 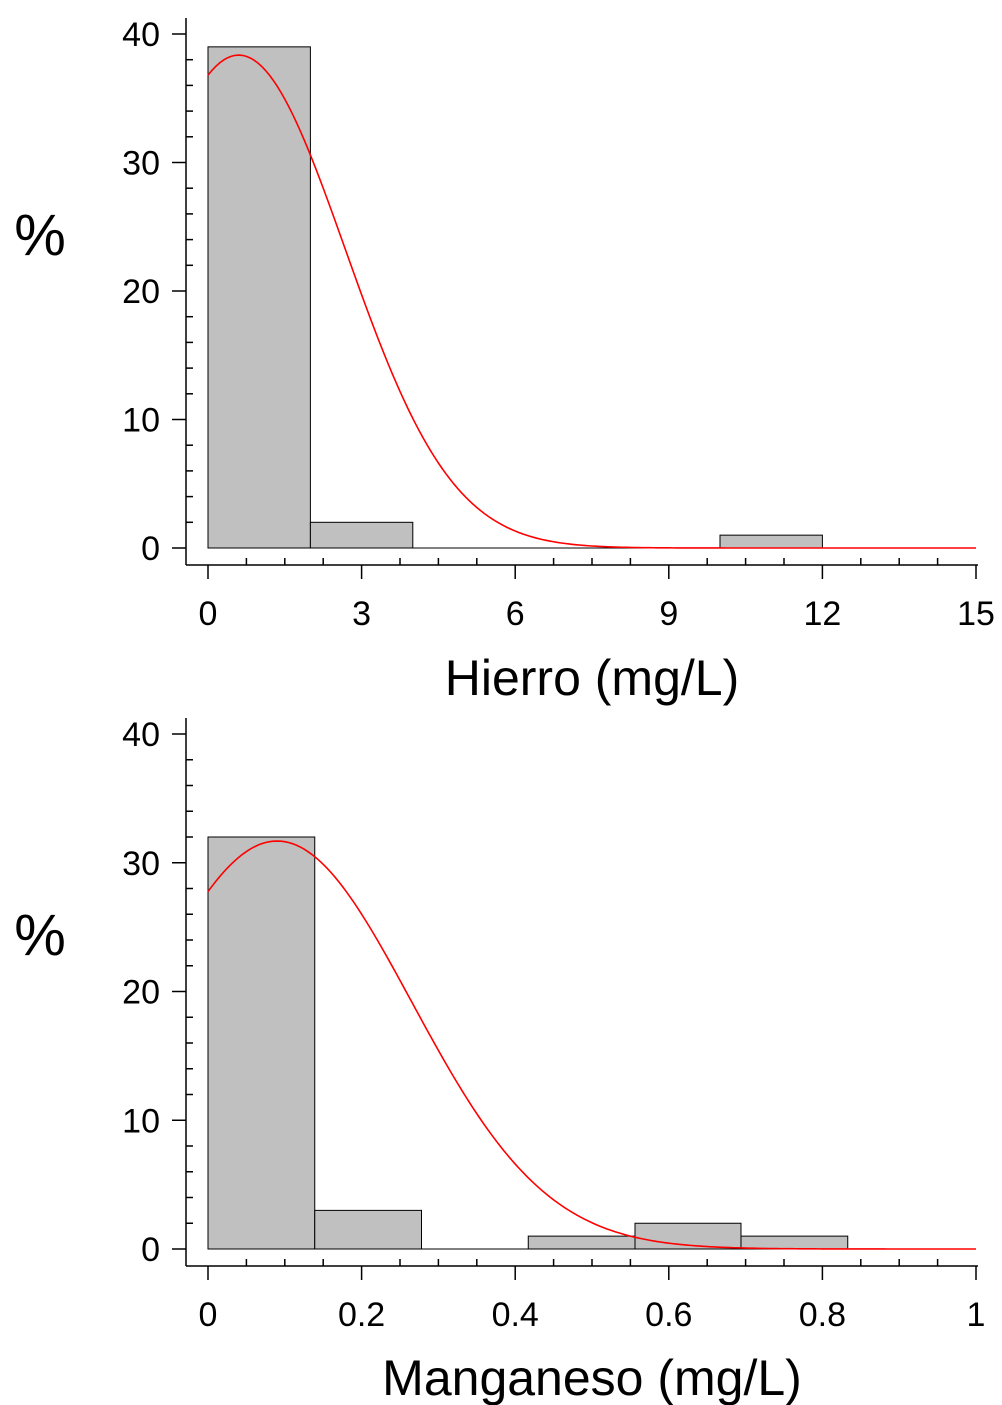 I want to click on x-tick-label: 15, so click(x=976, y=614).